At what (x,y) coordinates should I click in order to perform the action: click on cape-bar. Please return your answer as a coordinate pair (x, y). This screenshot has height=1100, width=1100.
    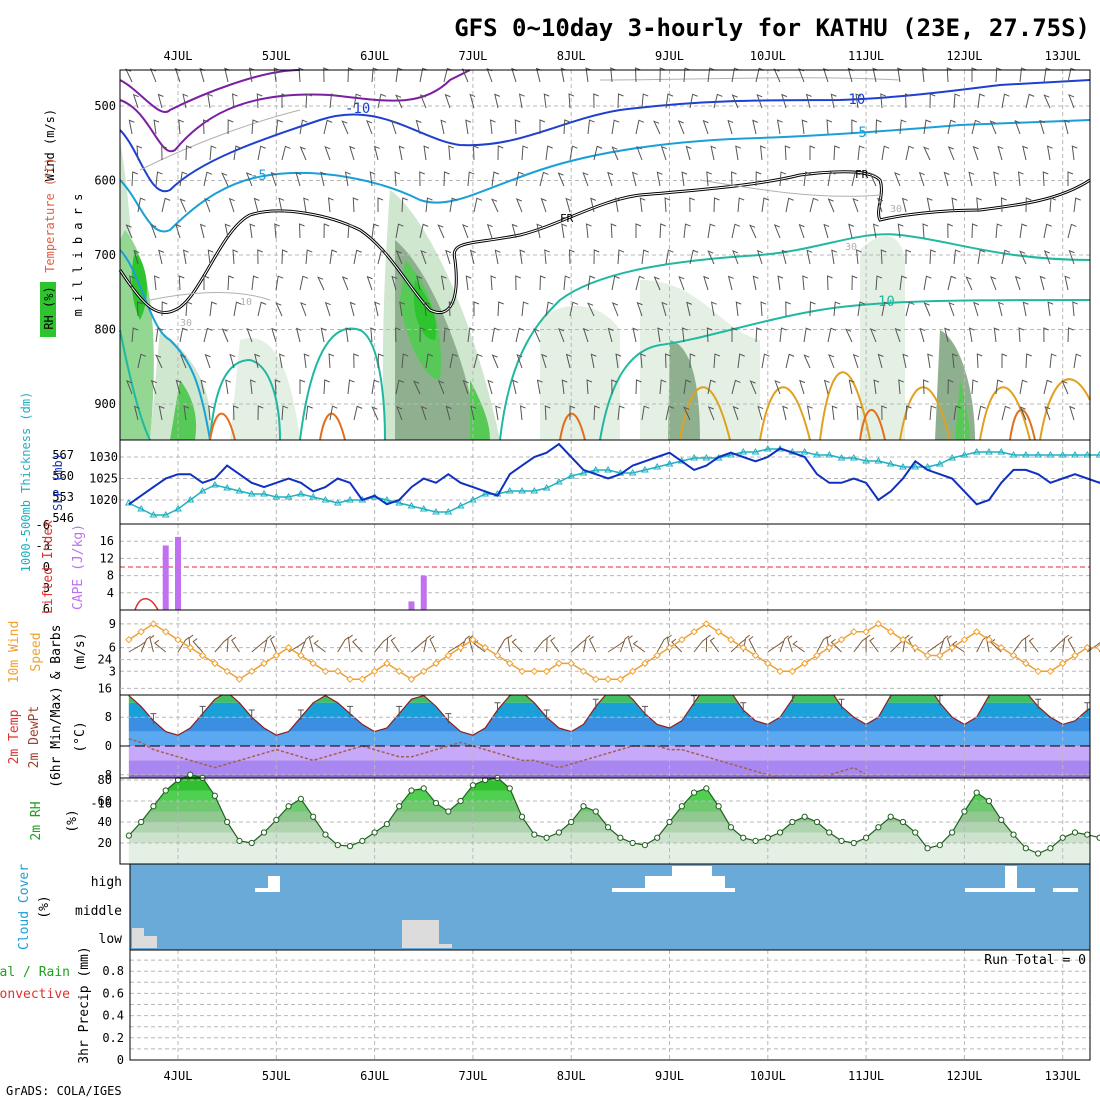
    Looking at the image, I should click on (411, 605).